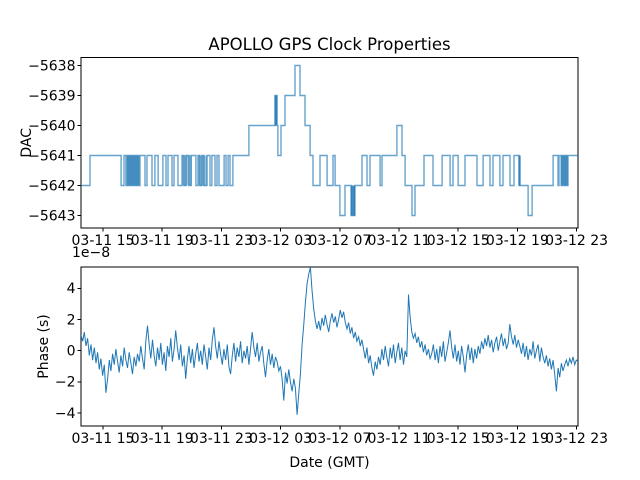 Image resolution: width=640 pixels, height=480 pixels. Describe the element at coordinates (329, 463) in the screenshot. I see `date-xlabel: Date (GMT)` at that location.